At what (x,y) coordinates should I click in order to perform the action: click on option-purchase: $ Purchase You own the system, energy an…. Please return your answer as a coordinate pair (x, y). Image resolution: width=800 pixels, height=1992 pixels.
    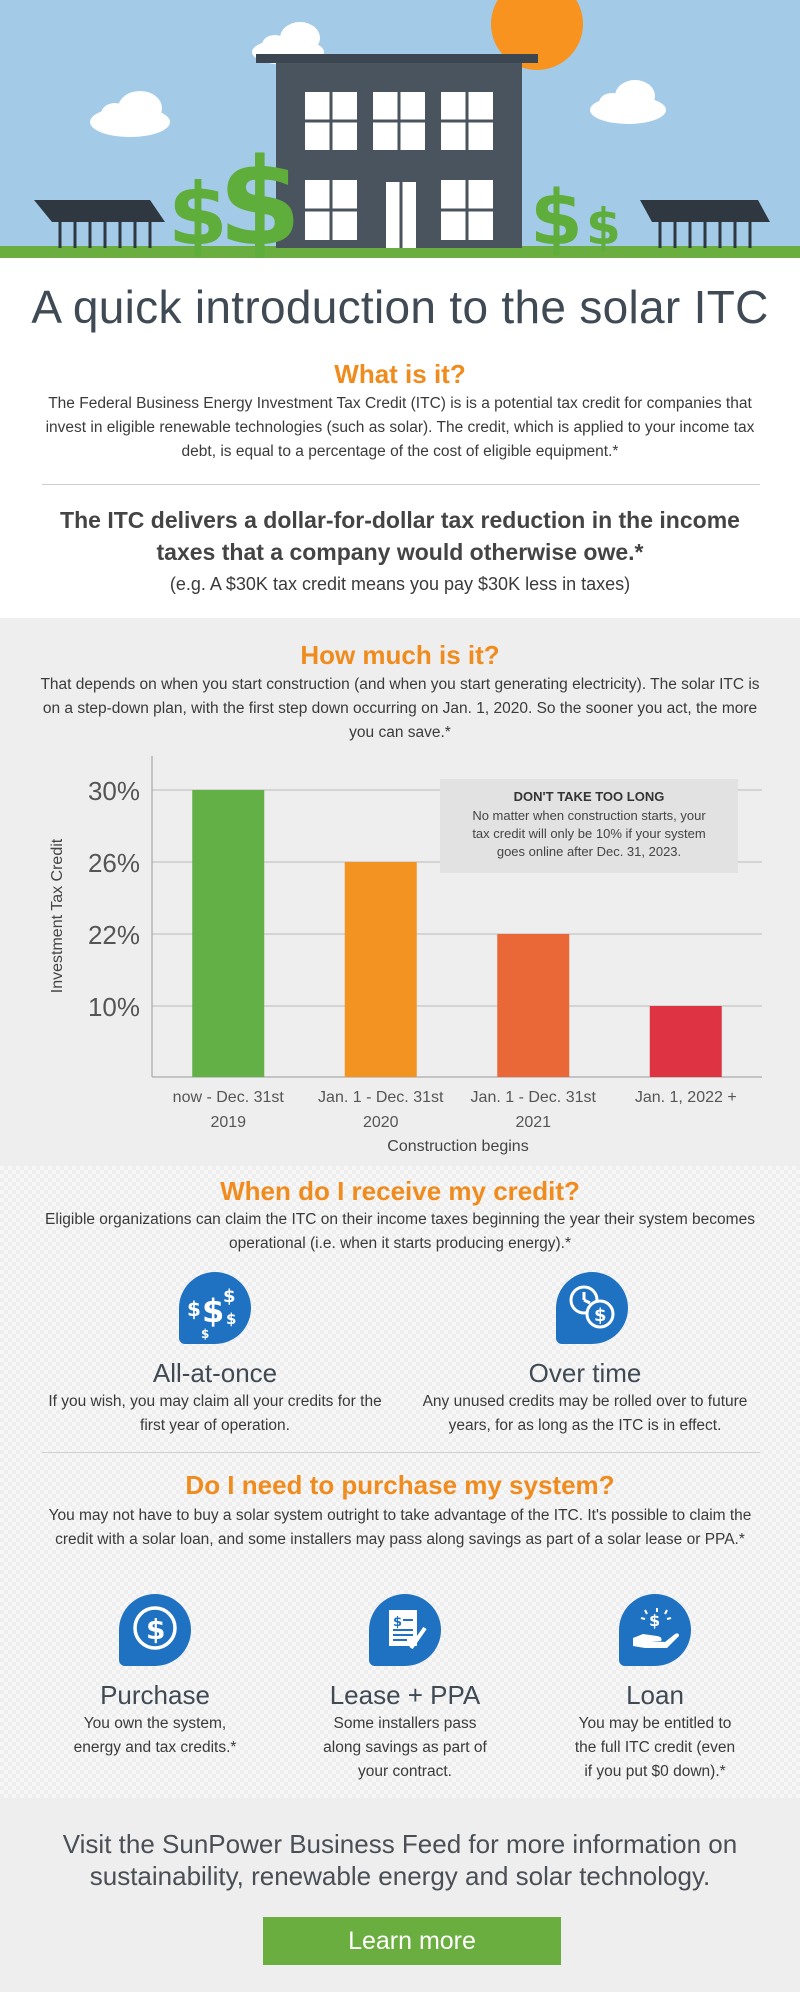
    Looking at the image, I should click on (155, 1692).